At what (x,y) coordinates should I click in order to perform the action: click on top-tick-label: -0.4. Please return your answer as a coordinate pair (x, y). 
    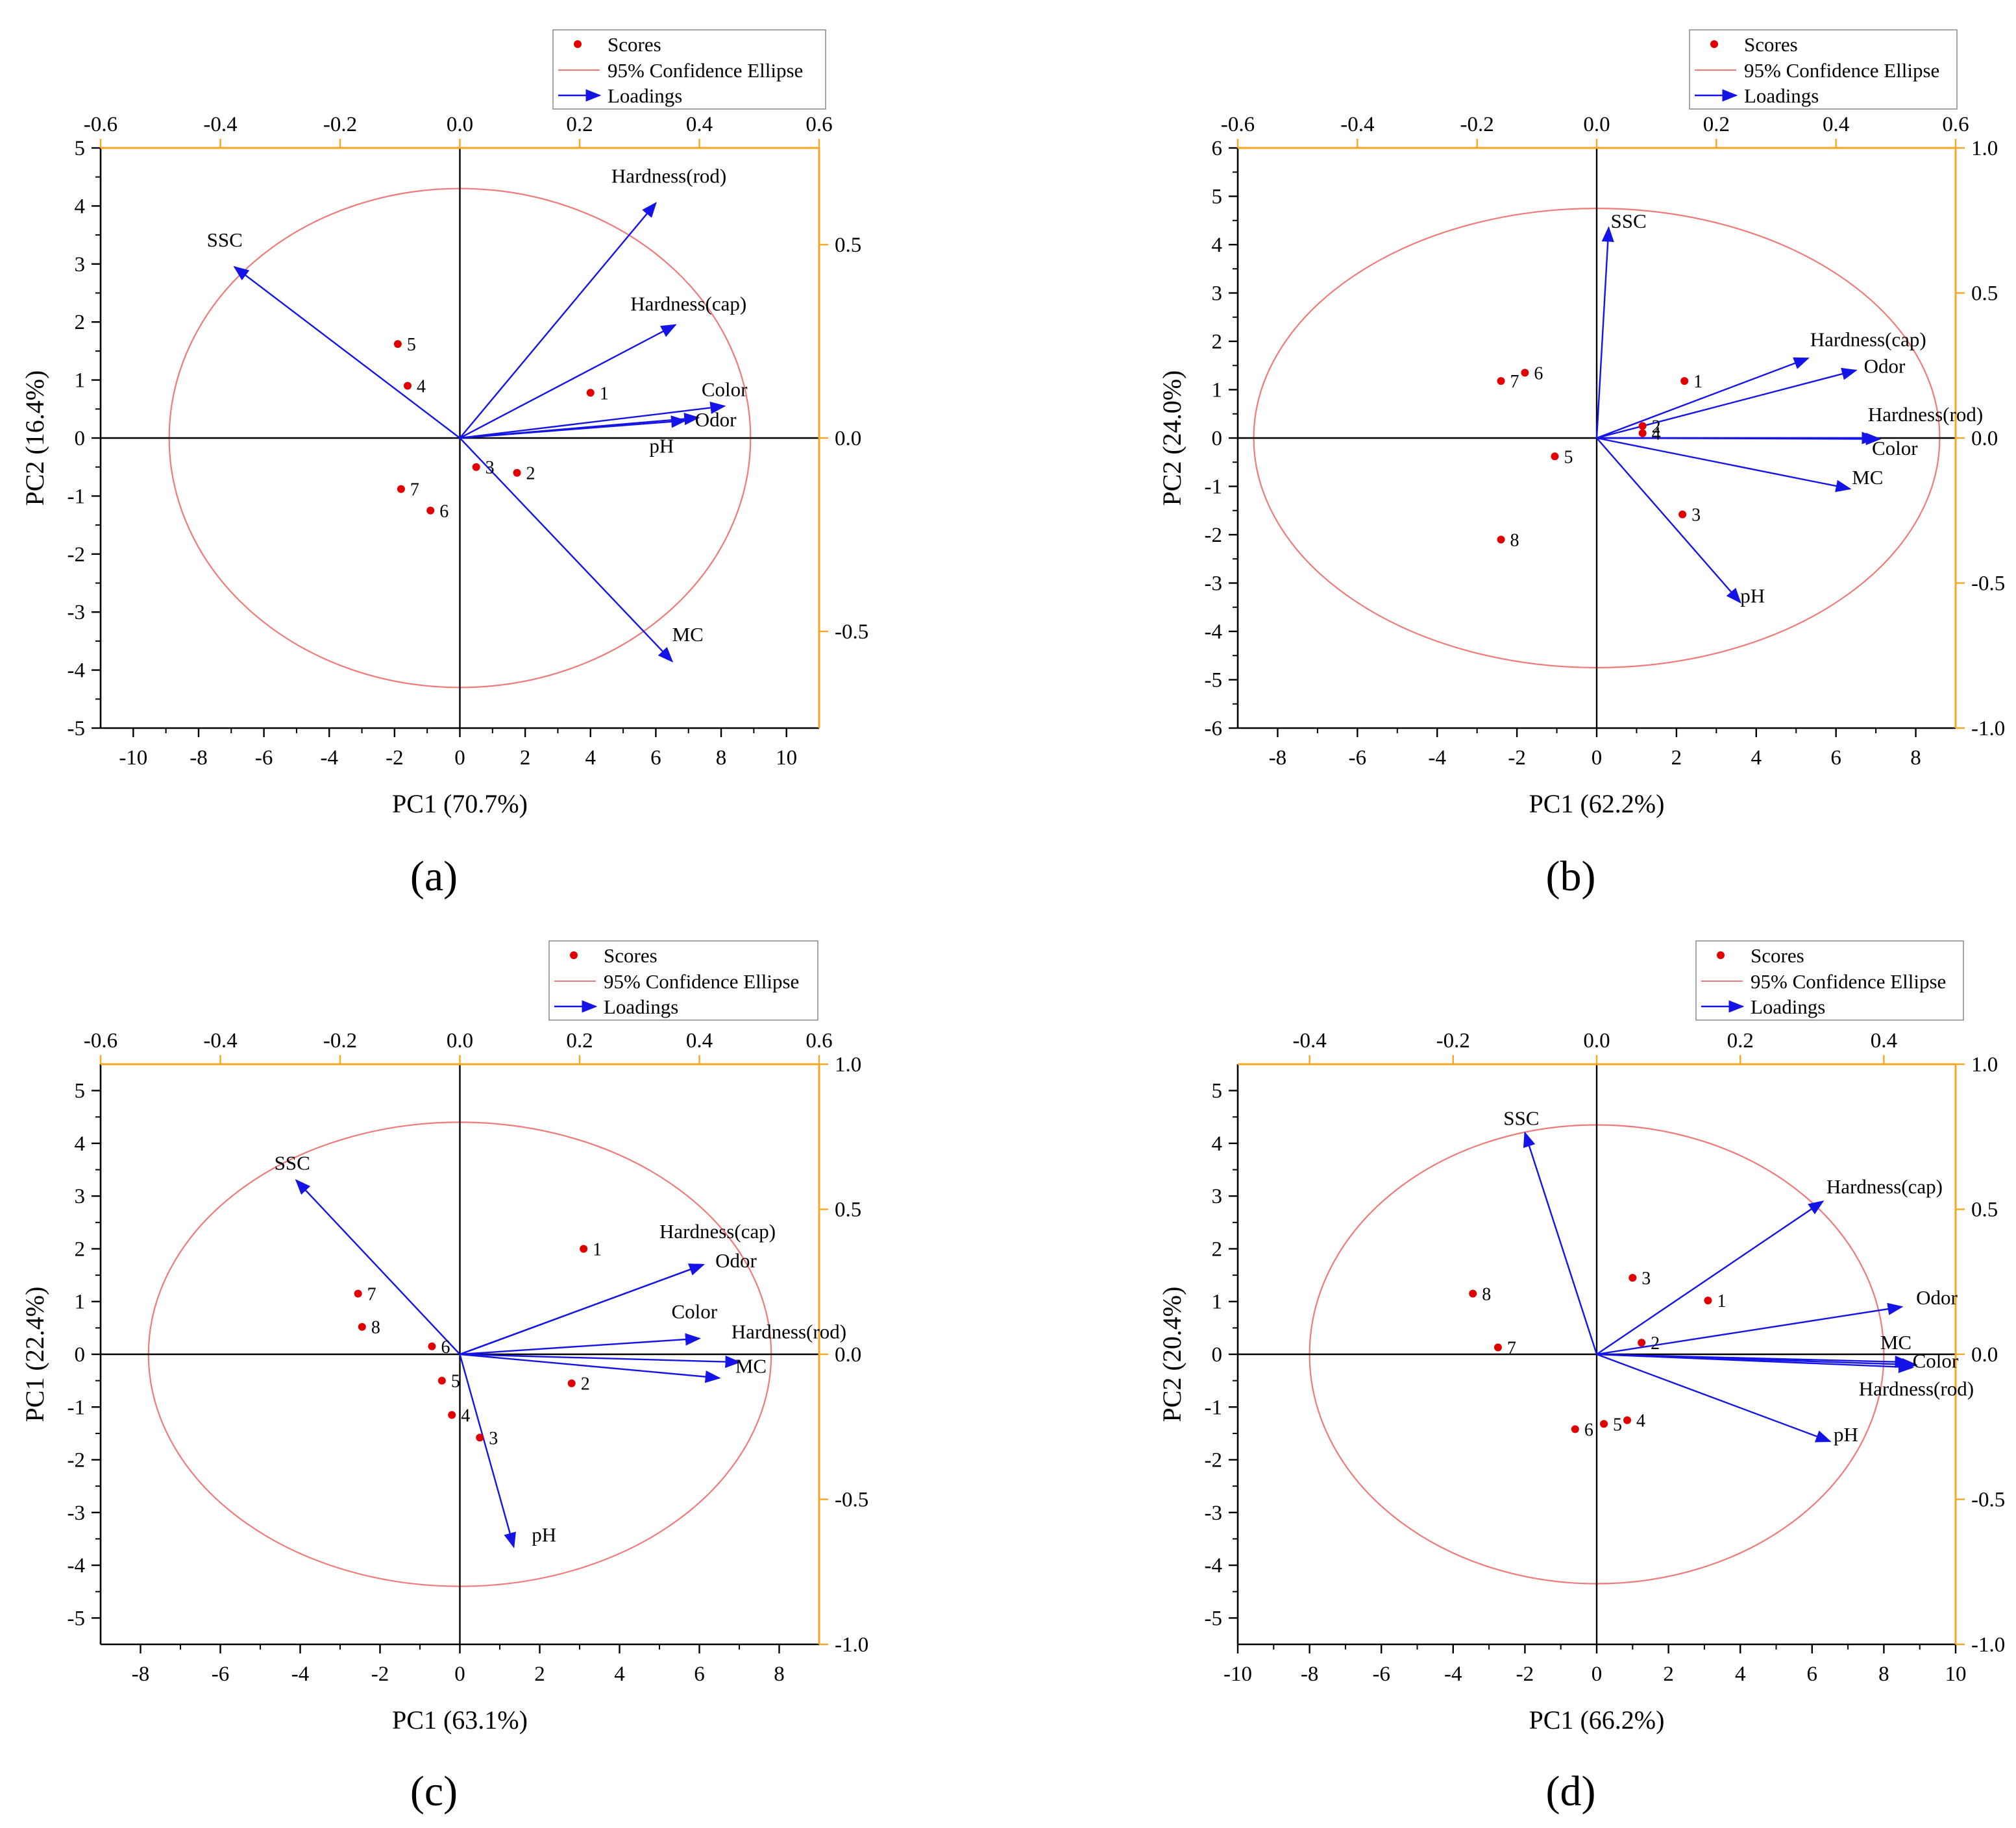
    Looking at the image, I should click on (1309, 1041).